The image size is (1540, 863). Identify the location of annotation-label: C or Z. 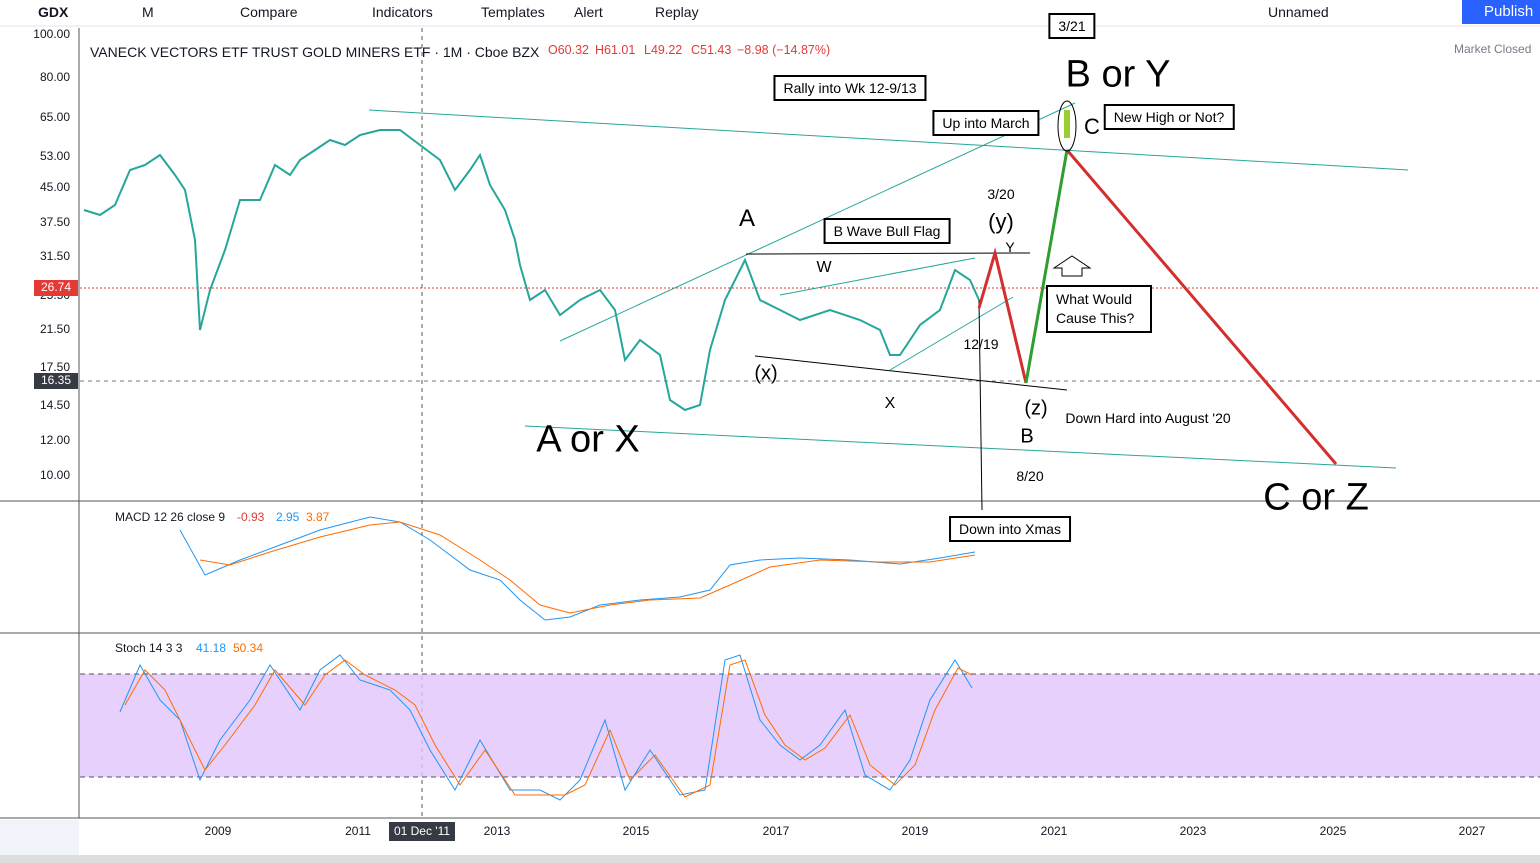
(1316, 497).